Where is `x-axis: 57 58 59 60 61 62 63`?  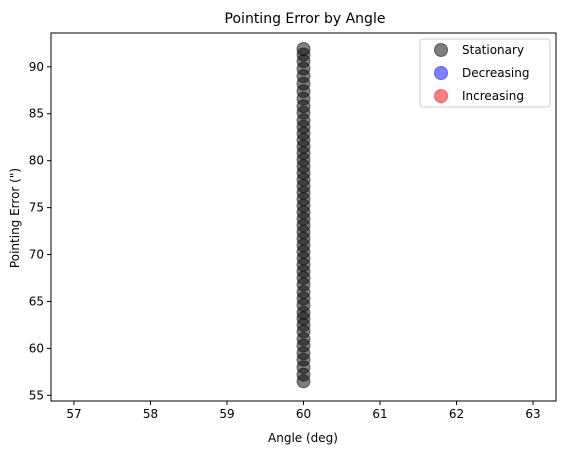
x-axis: 57 58 59 60 61 62 63 is located at coordinates (303, 411).